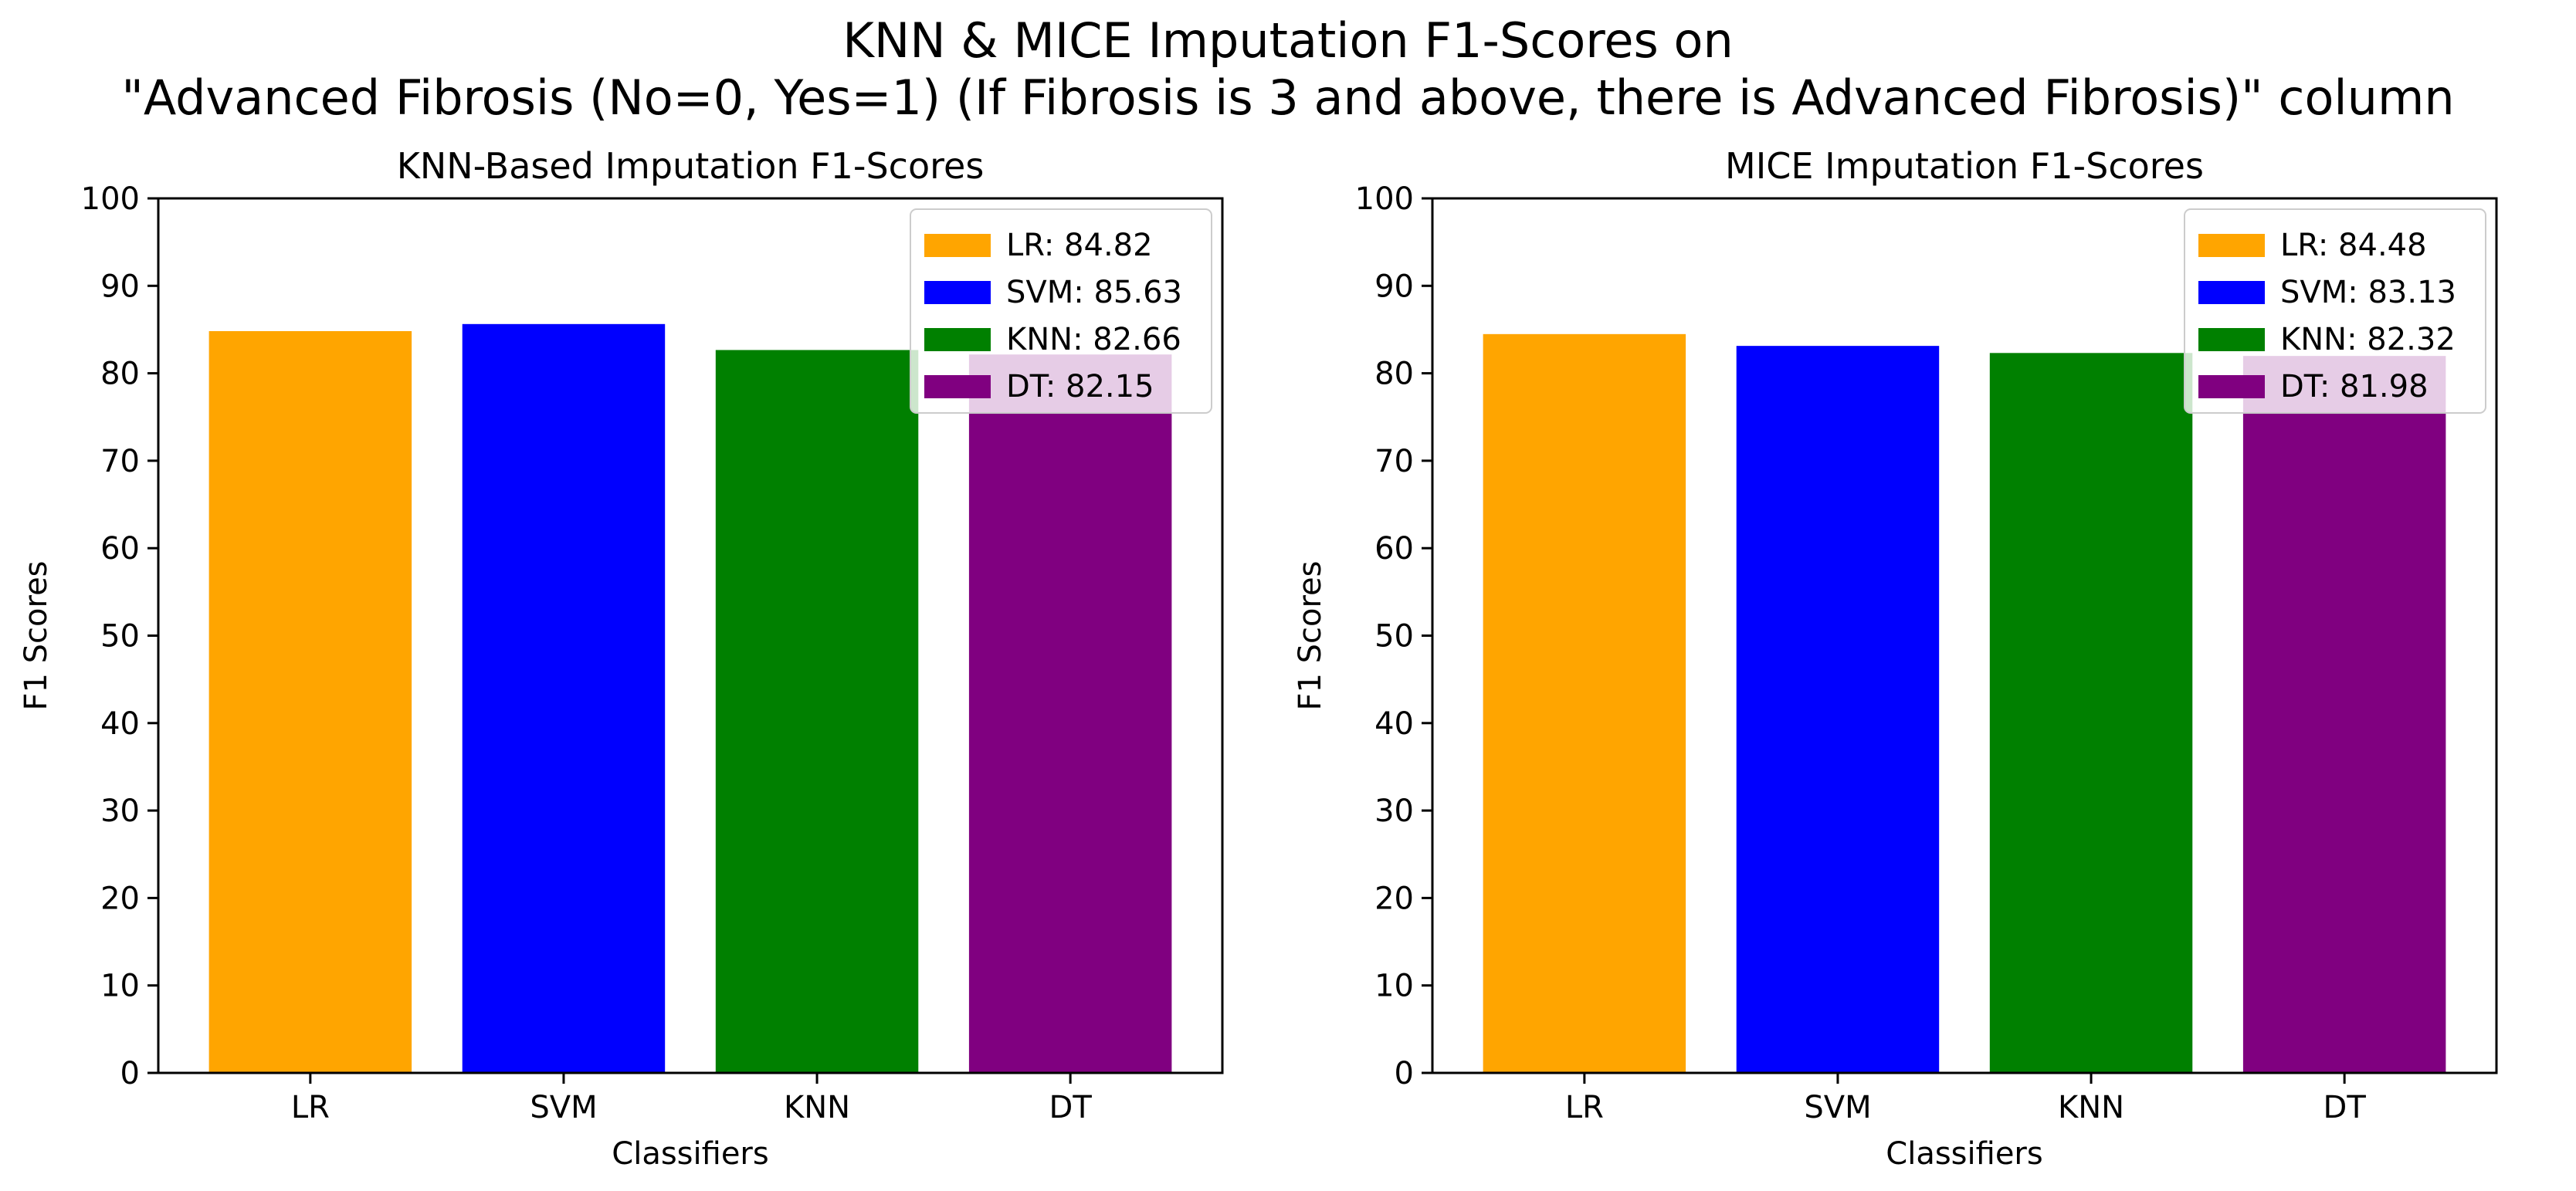 The height and width of the screenshot is (1191, 2576). What do you see at coordinates (1838, 709) in the screenshot?
I see `mice-bar-svm` at bounding box center [1838, 709].